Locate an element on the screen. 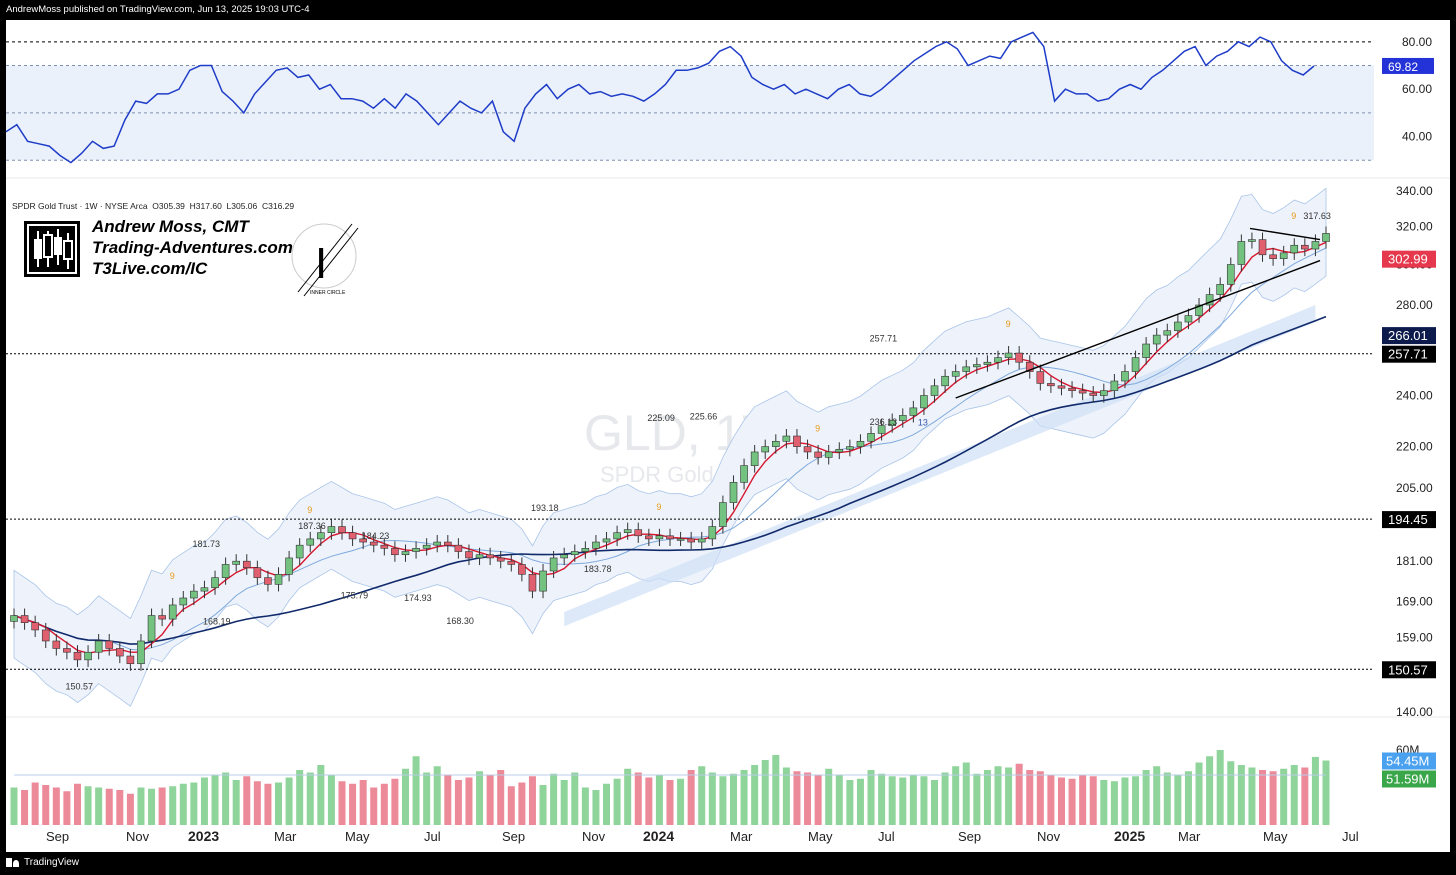 The width and height of the screenshot is (1456, 875). brand-site-2: T3Live.com/IC is located at coordinates (150, 268).